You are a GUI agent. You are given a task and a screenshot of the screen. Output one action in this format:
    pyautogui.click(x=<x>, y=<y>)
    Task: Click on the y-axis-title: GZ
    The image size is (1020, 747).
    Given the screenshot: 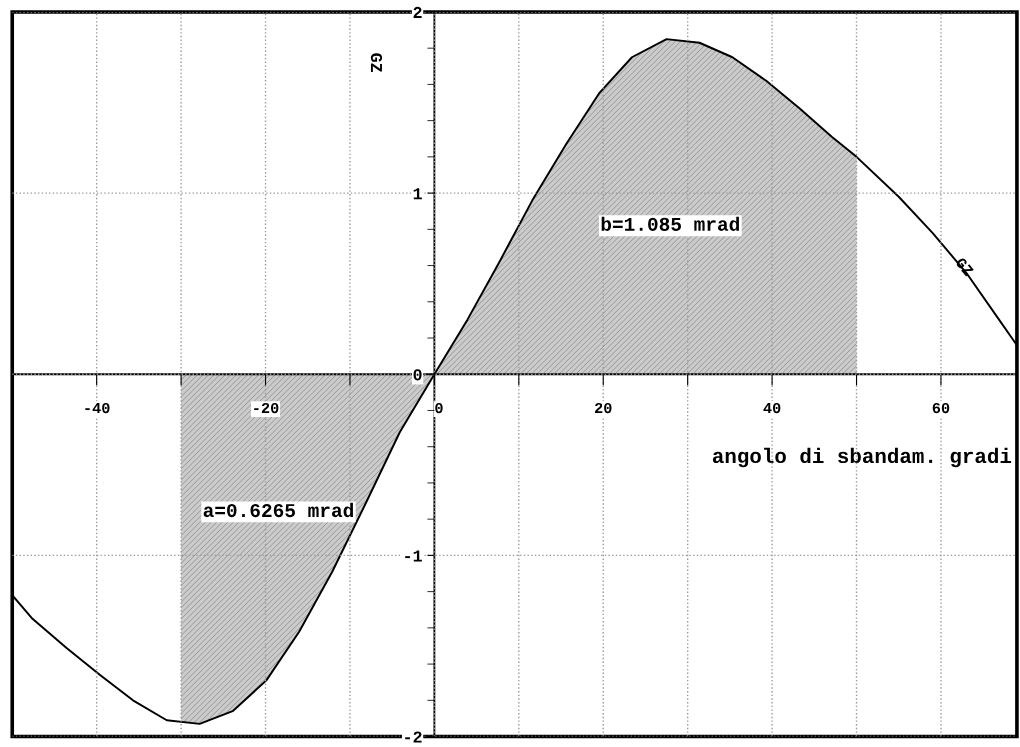 What is the action you would take?
    pyautogui.click(x=376, y=62)
    